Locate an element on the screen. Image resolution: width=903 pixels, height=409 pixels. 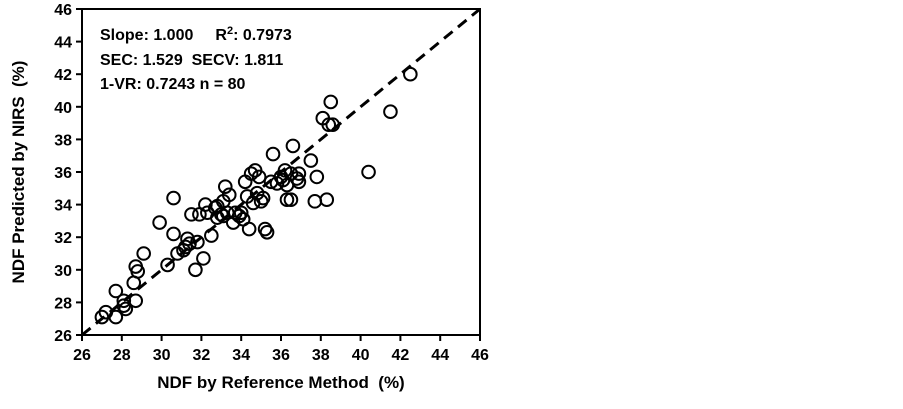
x-tick-label: 44 is located at coordinates (440, 355).